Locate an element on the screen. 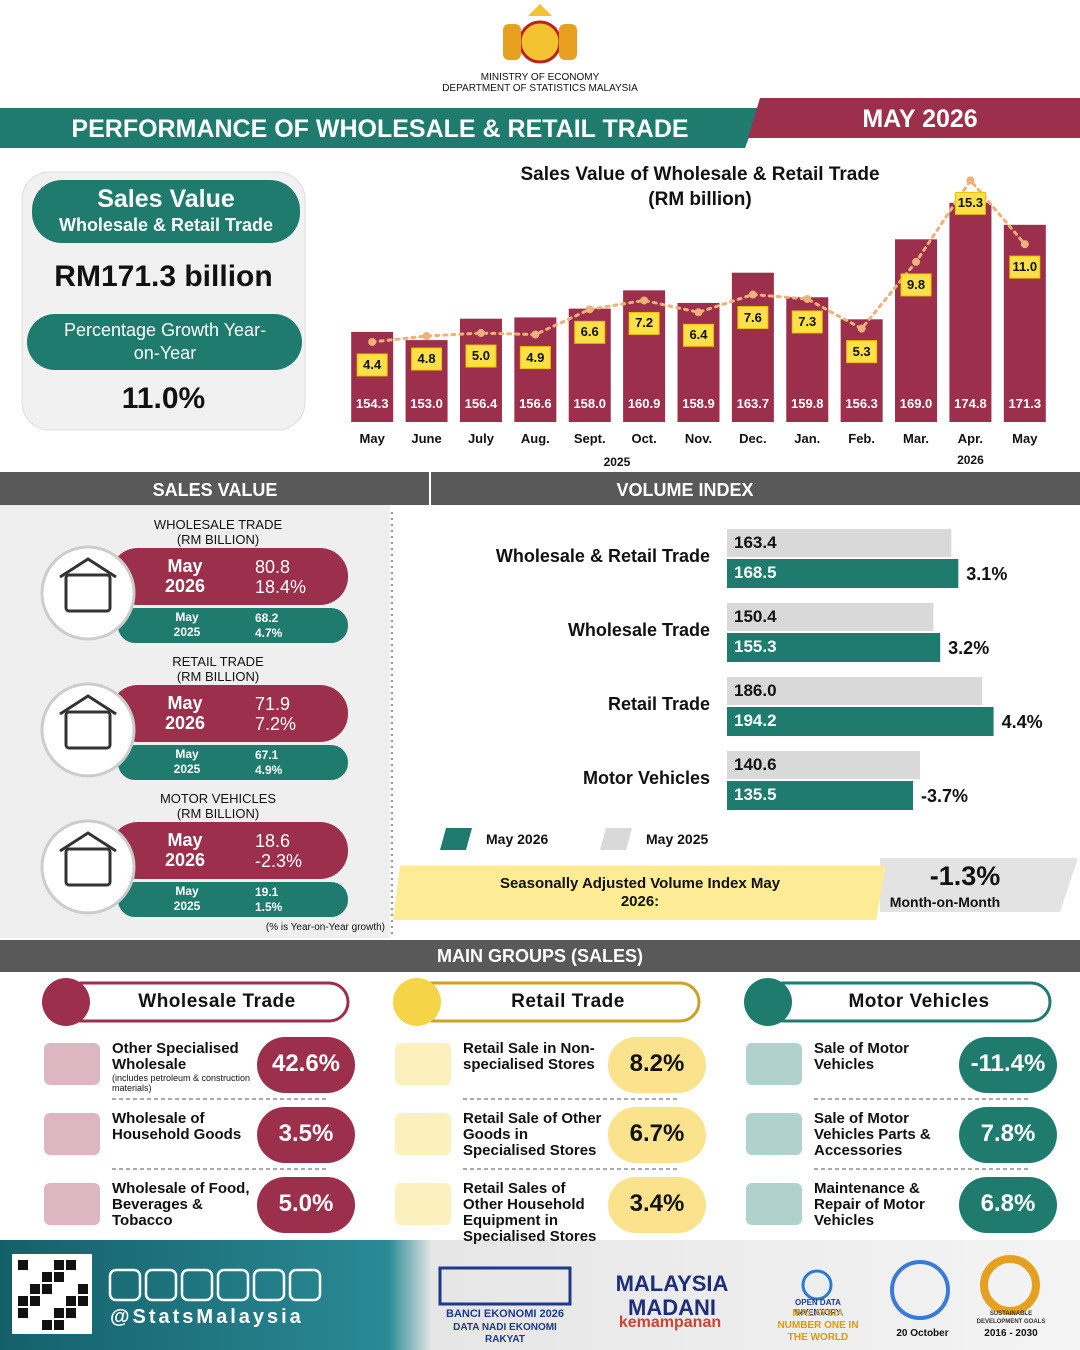 The height and width of the screenshot is (1350, 1080). bar-value-label: 154.3 is located at coordinates (372, 403).